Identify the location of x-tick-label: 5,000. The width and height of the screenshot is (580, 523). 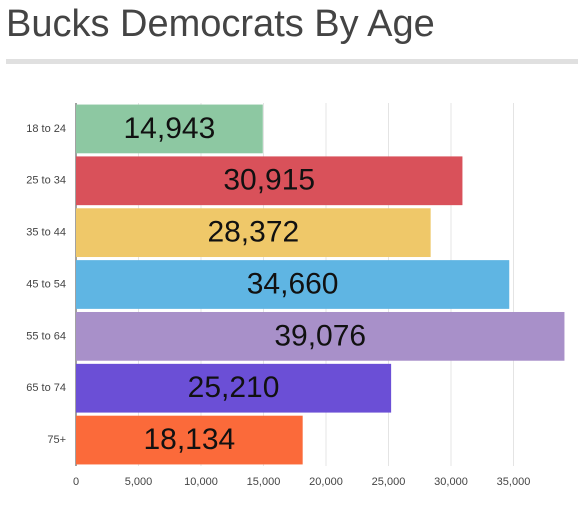
(139, 482).